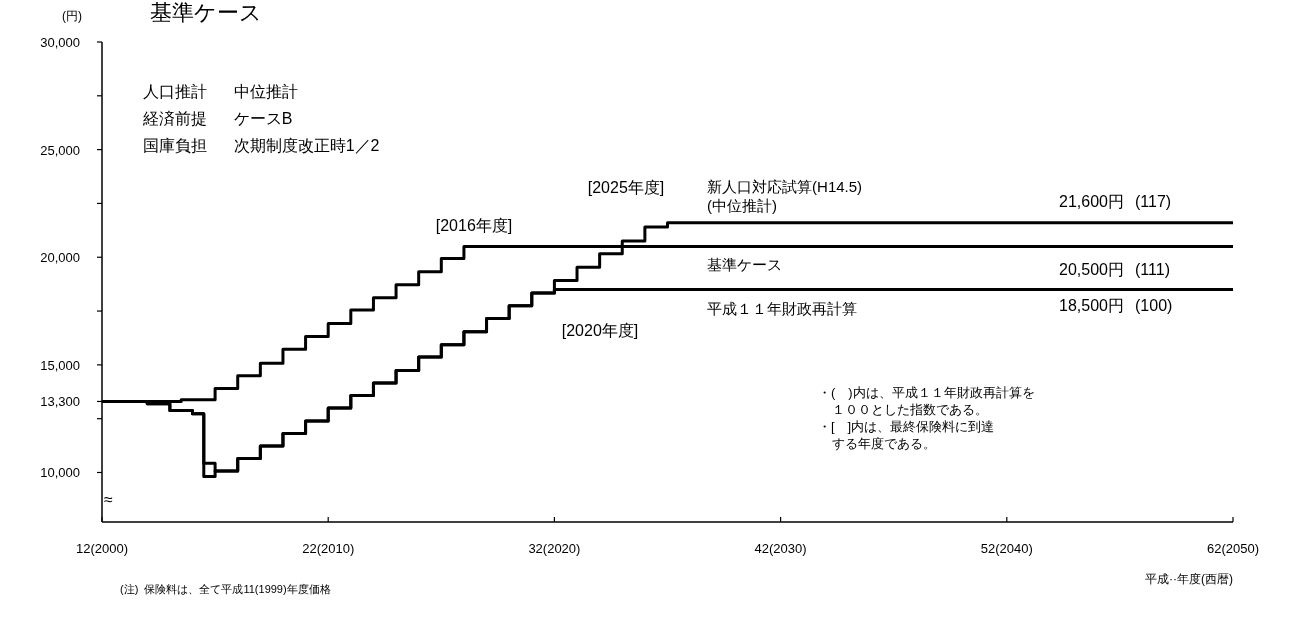 This screenshot has height=618, width=1292. I want to click on y-axis-title: (円), so click(72, 16).